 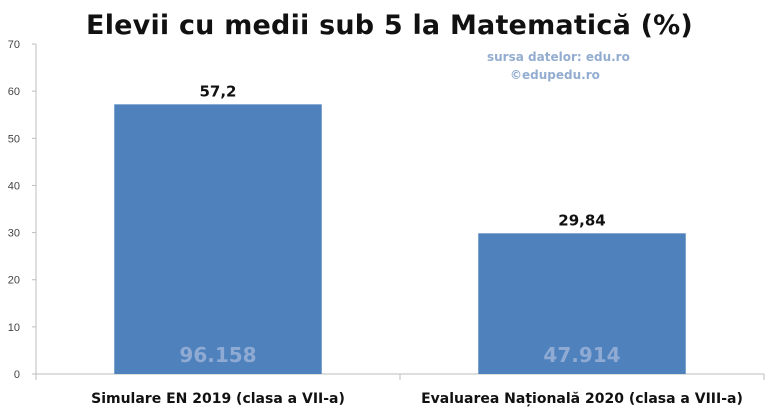 I want to click on bar, so click(x=582, y=303).